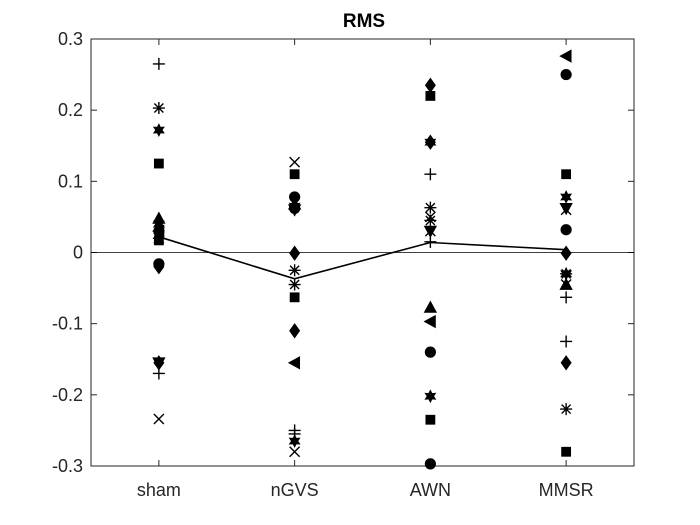  Describe the element at coordinates (70, 181) in the screenshot. I see `y-tick-label: 0.1` at that location.